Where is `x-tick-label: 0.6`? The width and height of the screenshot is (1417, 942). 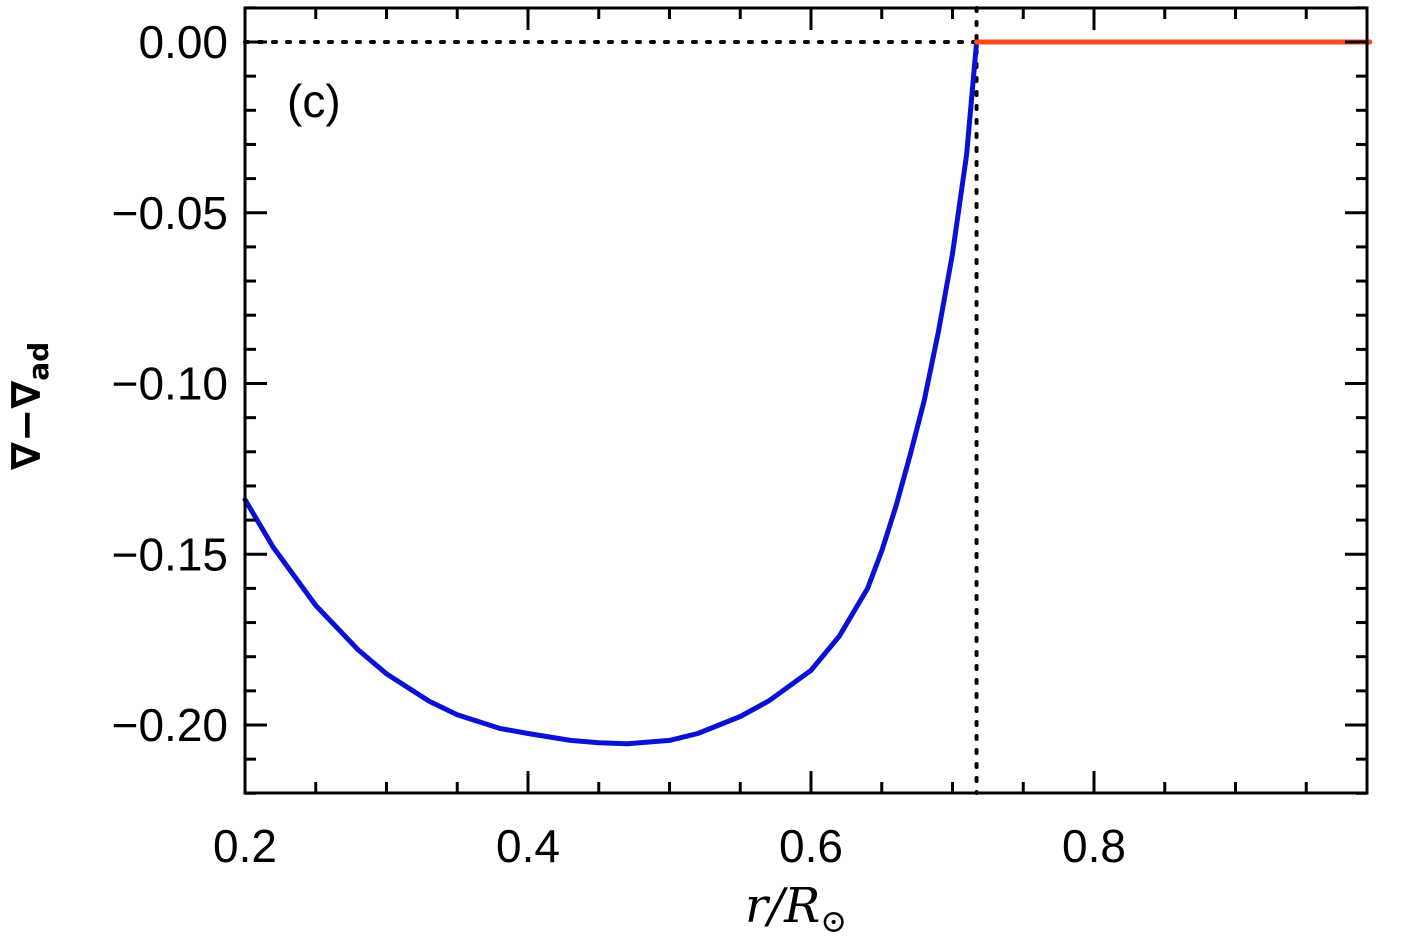 x-tick-label: 0.6 is located at coordinates (811, 846).